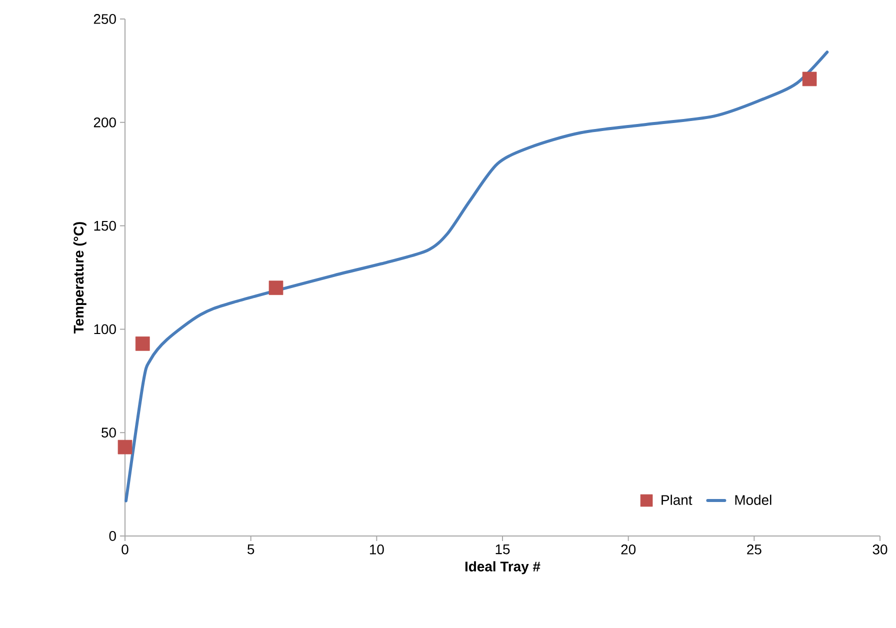  I want to click on y-tick-label: 50, so click(109, 433).